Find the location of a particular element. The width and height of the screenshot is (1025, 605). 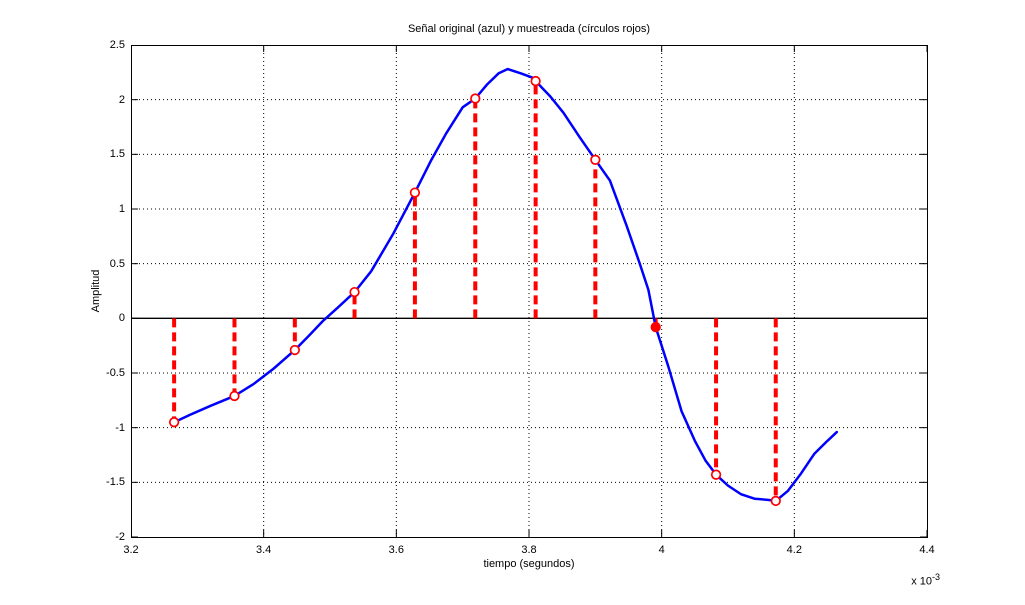

y-tick-label: -1 is located at coordinates (120, 427).